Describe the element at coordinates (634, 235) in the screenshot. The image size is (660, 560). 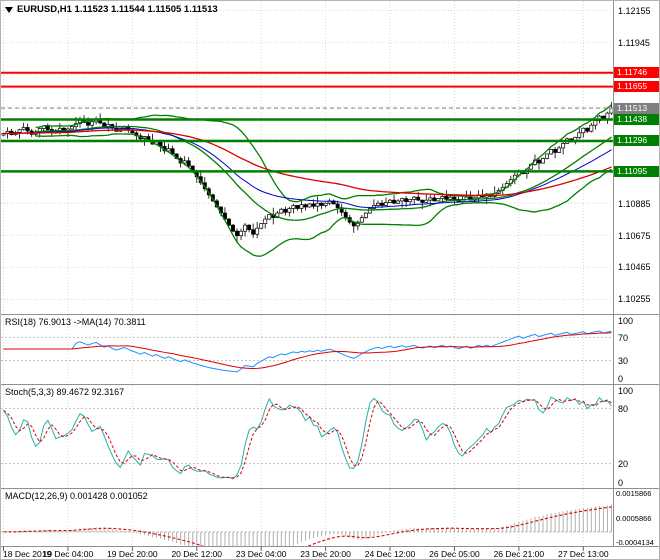
I see `price-tick: 1.10675` at that location.